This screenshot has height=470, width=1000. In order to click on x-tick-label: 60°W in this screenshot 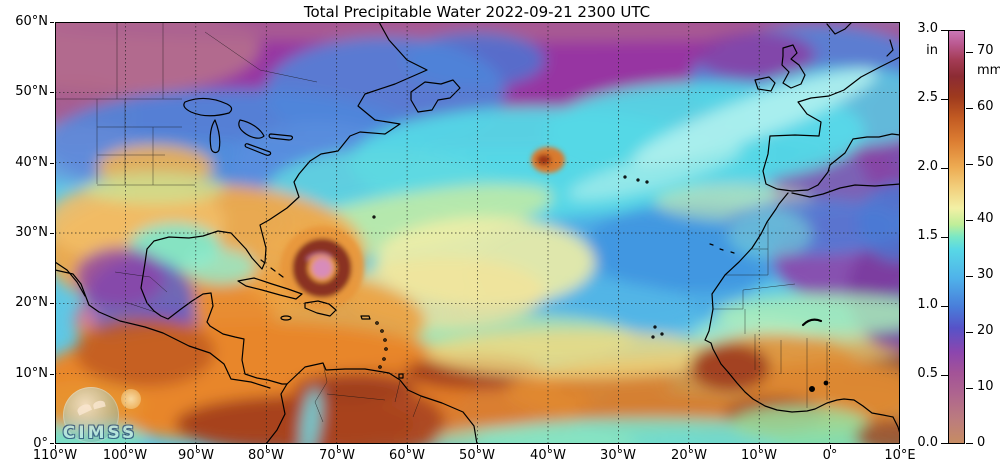, I will do `click(407, 455)`.